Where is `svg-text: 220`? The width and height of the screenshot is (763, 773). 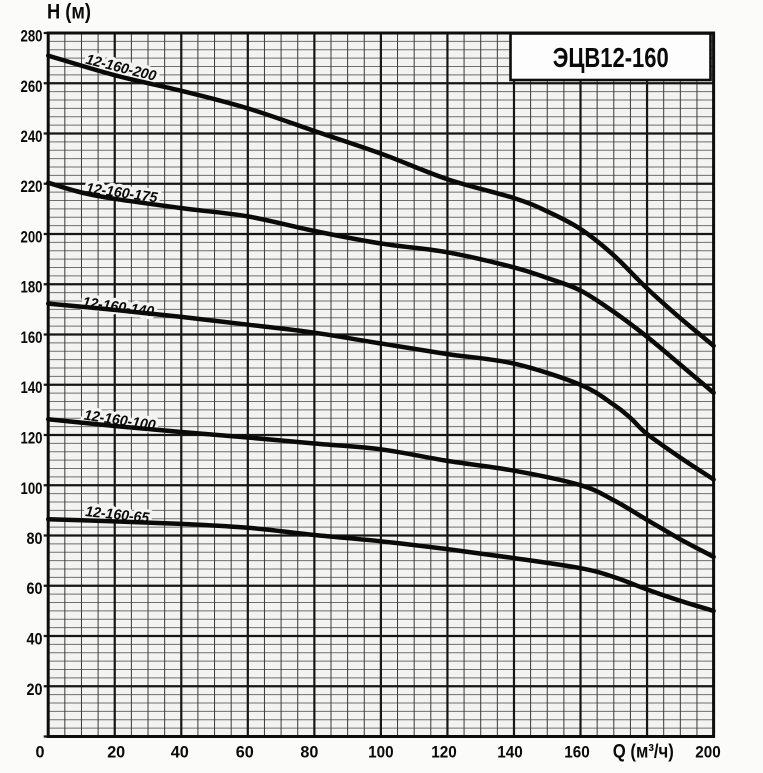
svg-text: 220 is located at coordinates (32, 187).